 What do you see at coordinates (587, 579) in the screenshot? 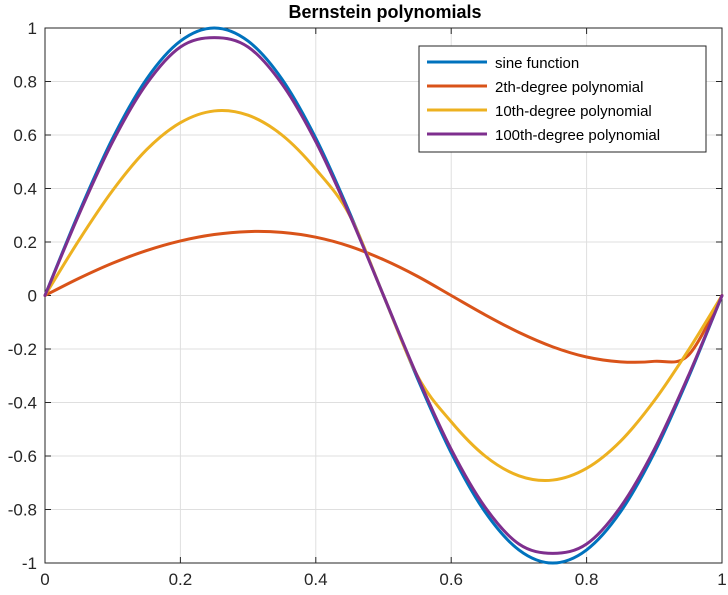
I see `x-tick-label: 0.8` at bounding box center [587, 579].